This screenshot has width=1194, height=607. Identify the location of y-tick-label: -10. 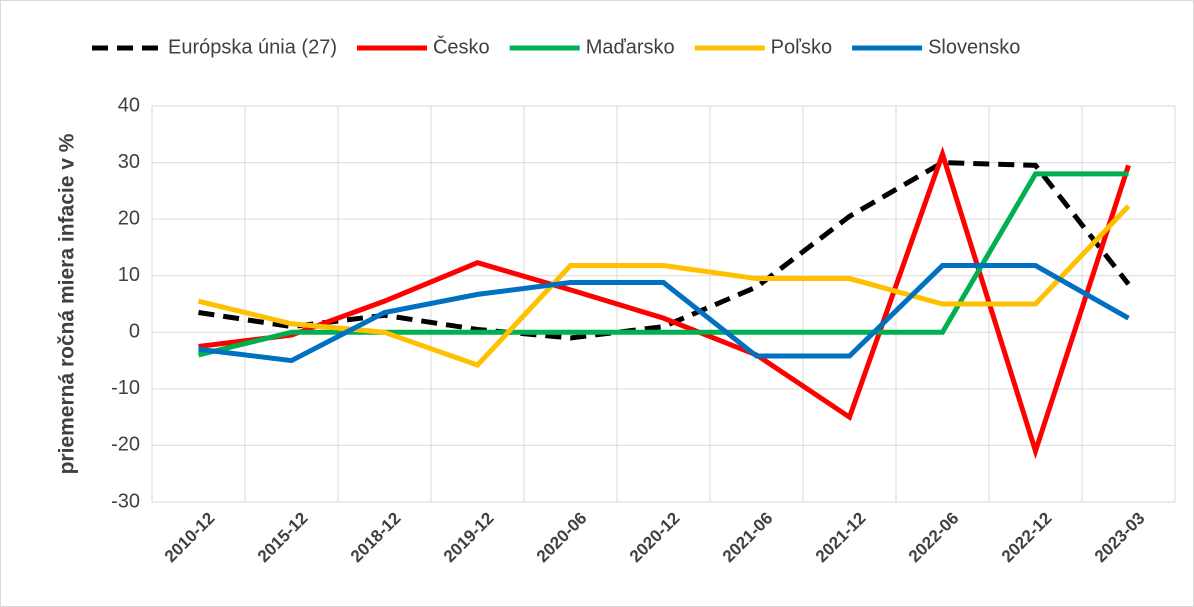
(125, 388).